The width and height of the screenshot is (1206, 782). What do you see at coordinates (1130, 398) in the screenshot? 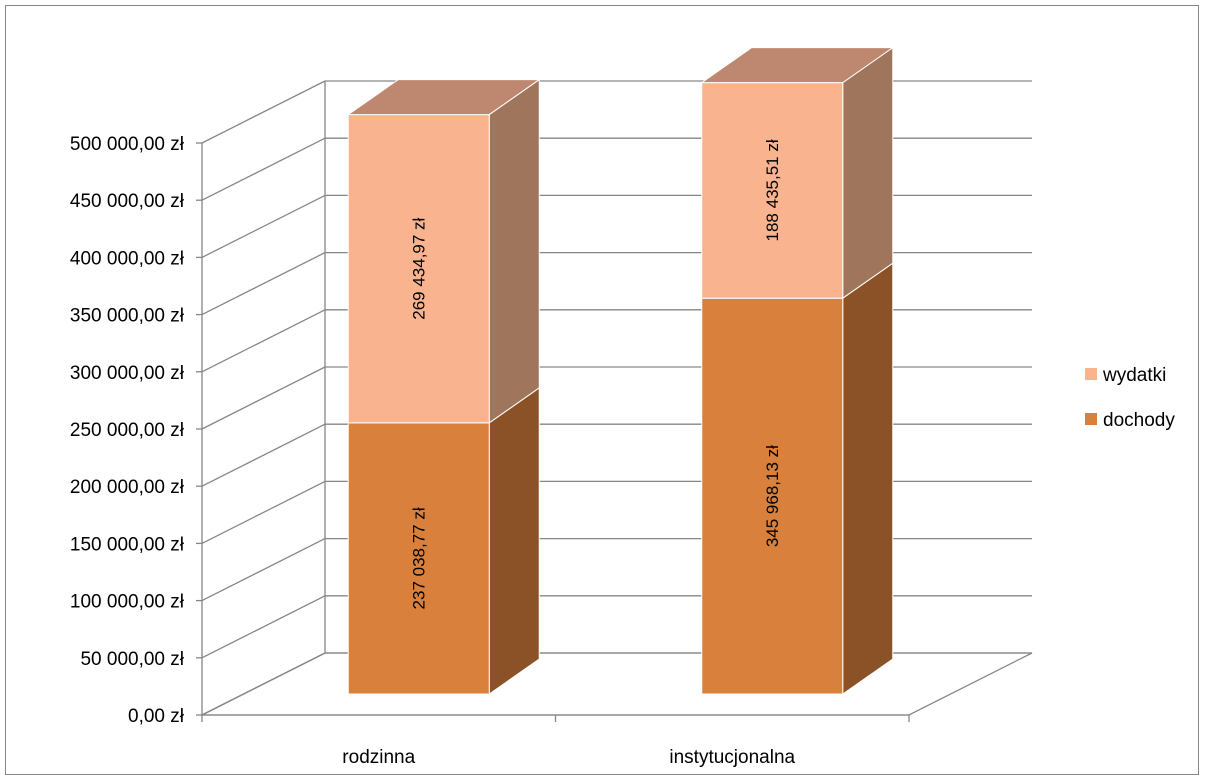
I see `legend: wydatki dochody` at bounding box center [1130, 398].